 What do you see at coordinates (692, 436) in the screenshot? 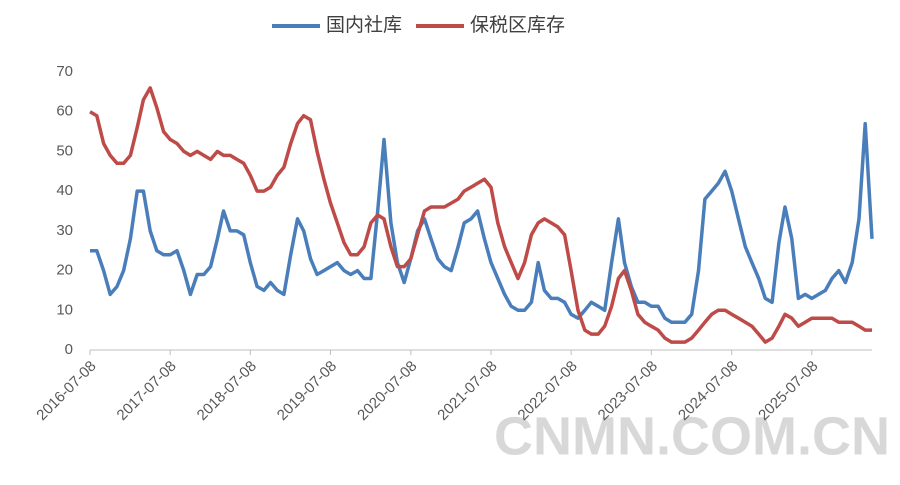
I see `watermark: CNMN.COM.CN` at bounding box center [692, 436].